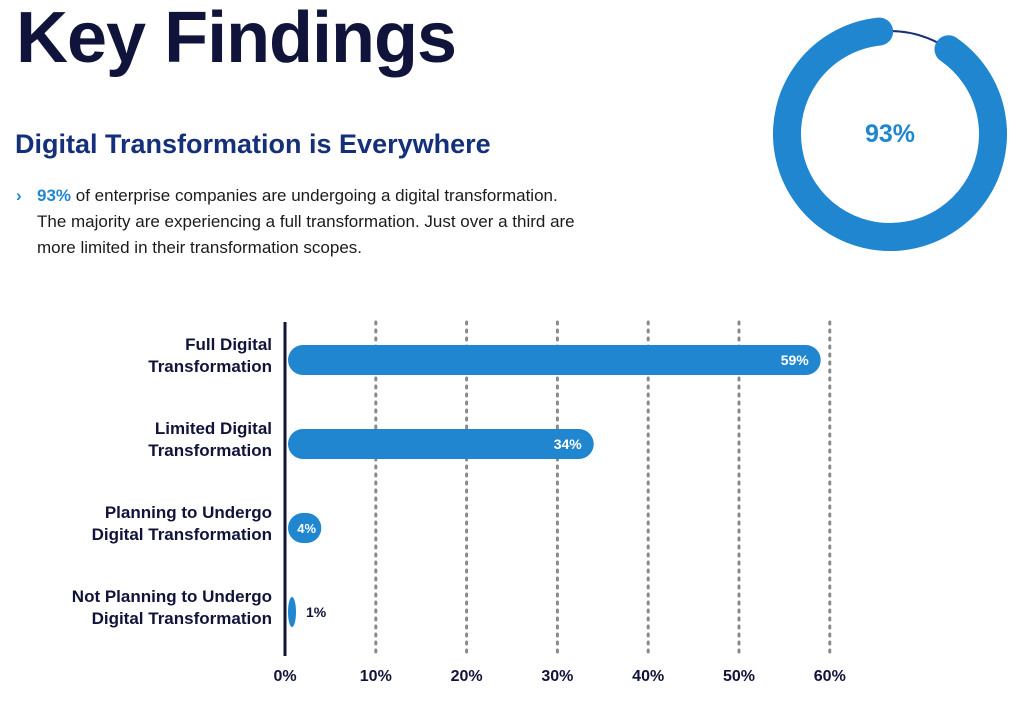  I want to click on donut-arc, so click(890, 134).